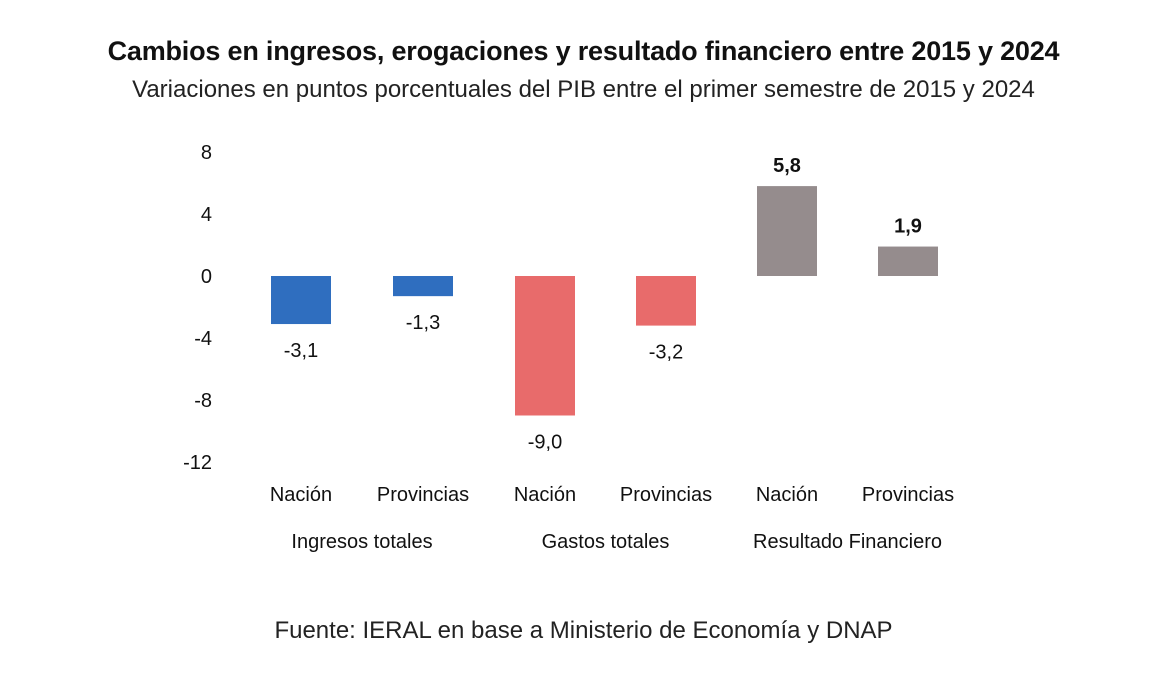  I want to click on data-label: -1,3, so click(423, 323).